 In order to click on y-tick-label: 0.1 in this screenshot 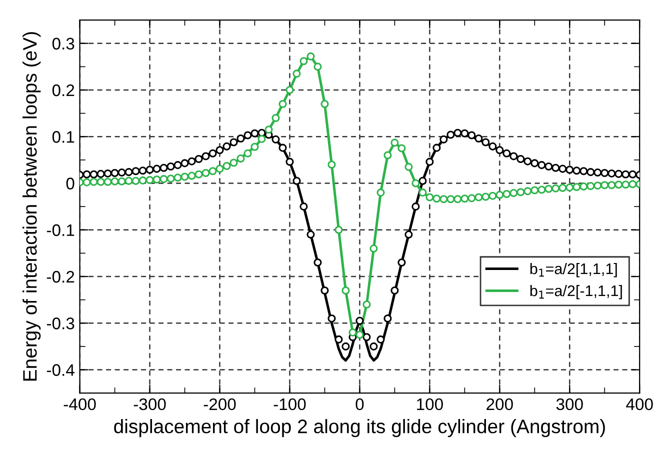, I will do `click(63, 137)`.